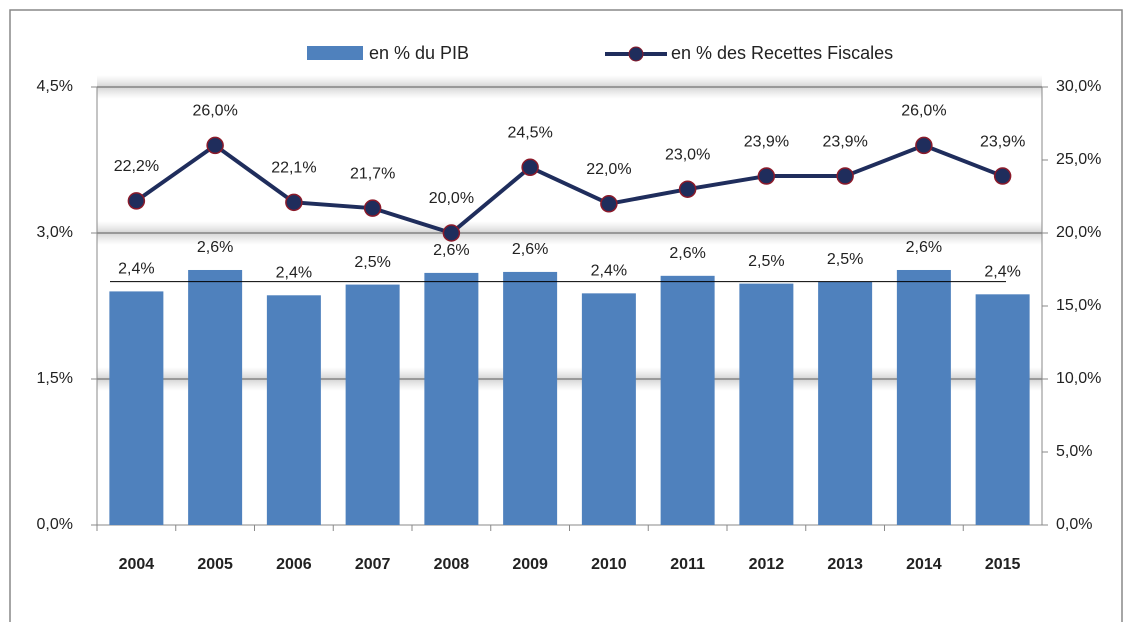  What do you see at coordinates (1078, 86) in the screenshot?
I see `y2-tick-label: 30,0%` at bounding box center [1078, 86].